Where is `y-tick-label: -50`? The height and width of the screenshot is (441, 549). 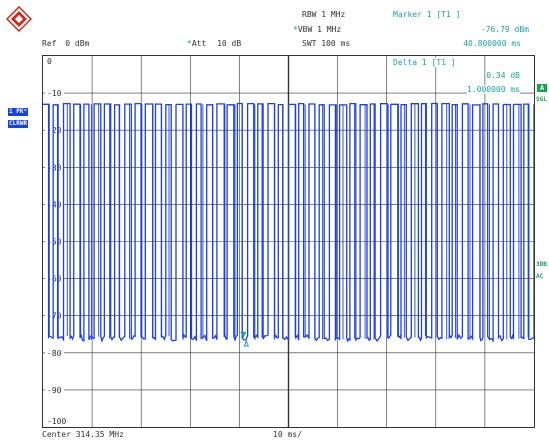
y-tick-label: -50 is located at coordinates (54, 242).